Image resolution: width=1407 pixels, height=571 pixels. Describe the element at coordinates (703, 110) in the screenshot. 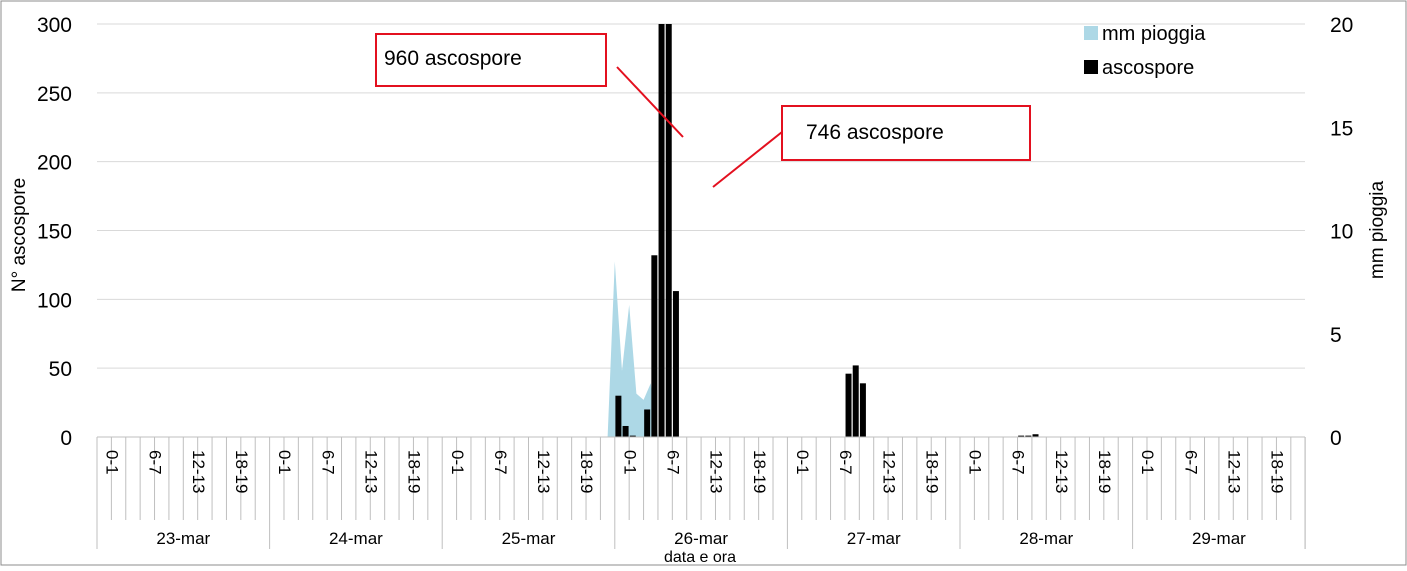

I see `annotations: 960 ascospore 746 ascospore` at that location.